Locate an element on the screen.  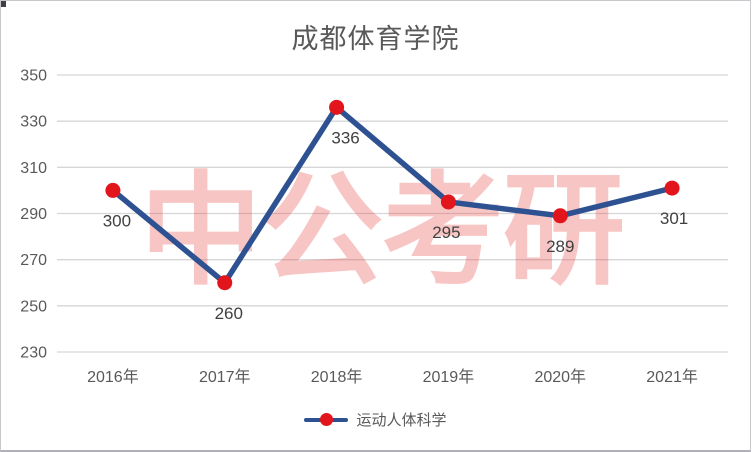
legend-line-marker is located at coordinates (326, 419).